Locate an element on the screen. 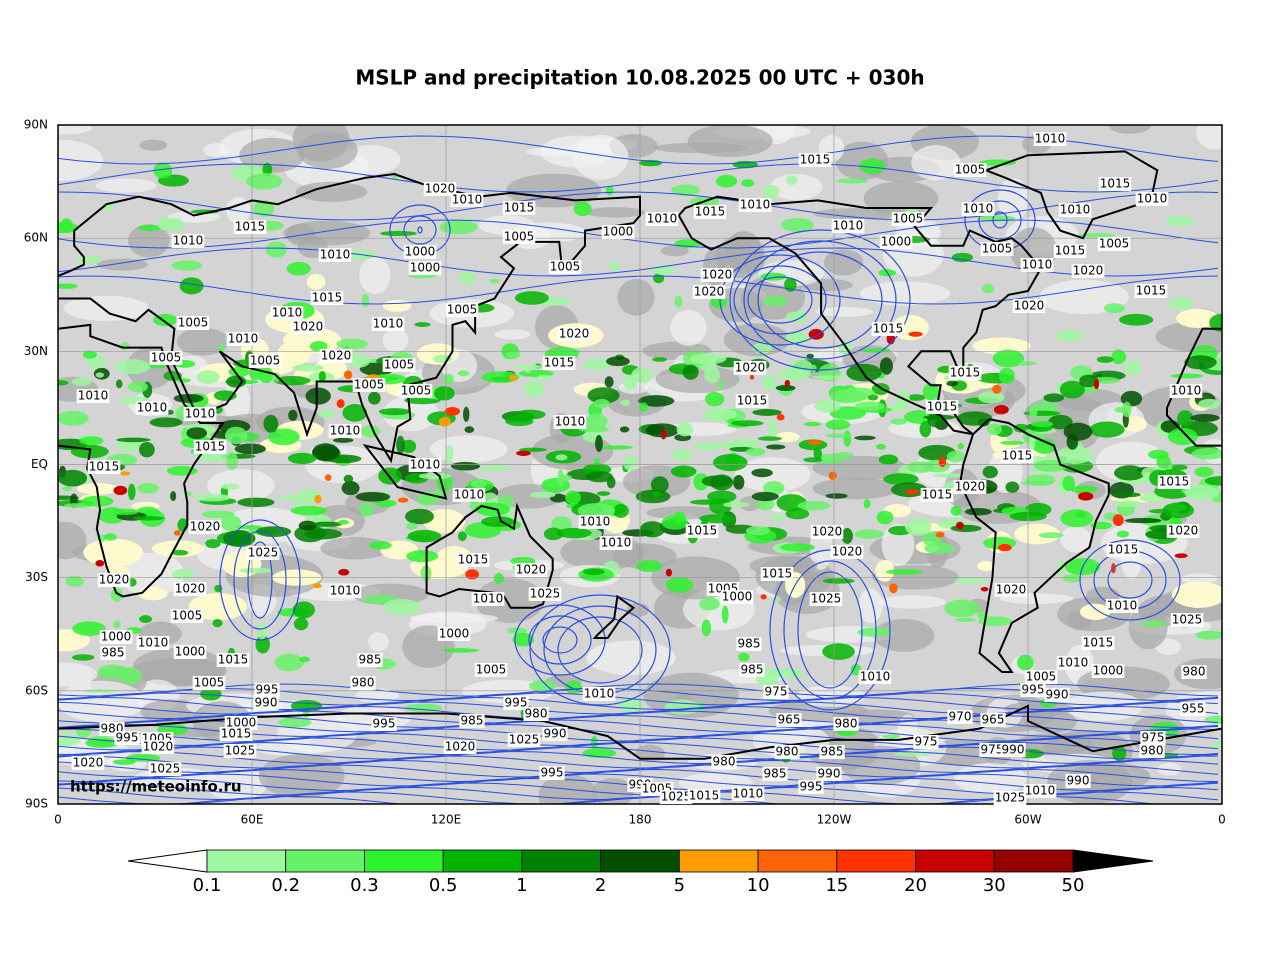 This screenshot has width=1281, height=963. lon-label: 0 is located at coordinates (58, 820).